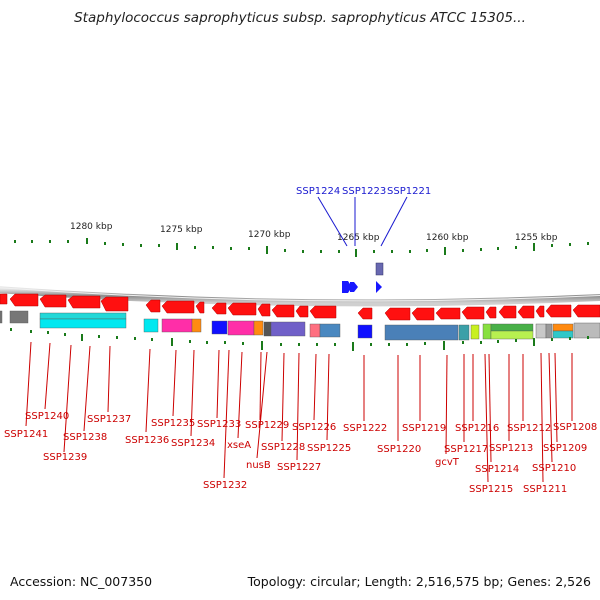 The width and height of the screenshot is (600, 600). I want to click on scale-label: 1255 kbp, so click(536, 238).